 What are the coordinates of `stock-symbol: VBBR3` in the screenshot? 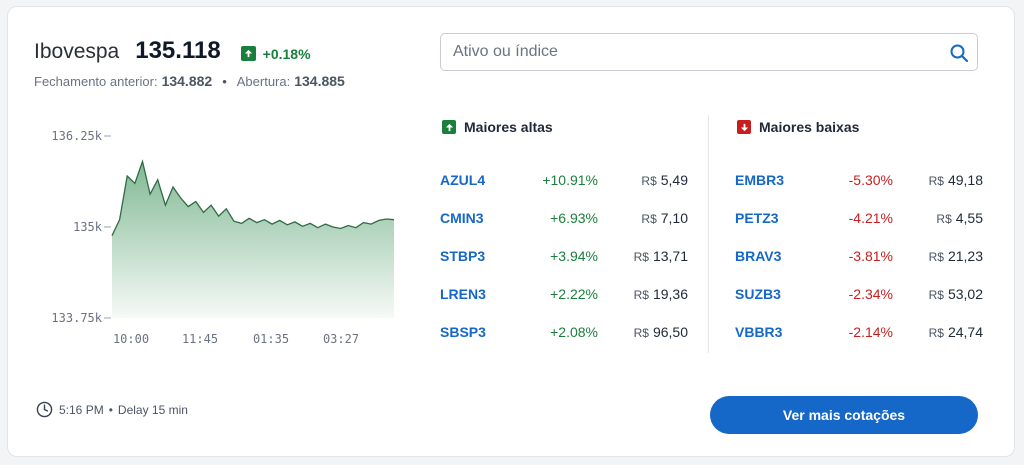 It's located at (759, 332).